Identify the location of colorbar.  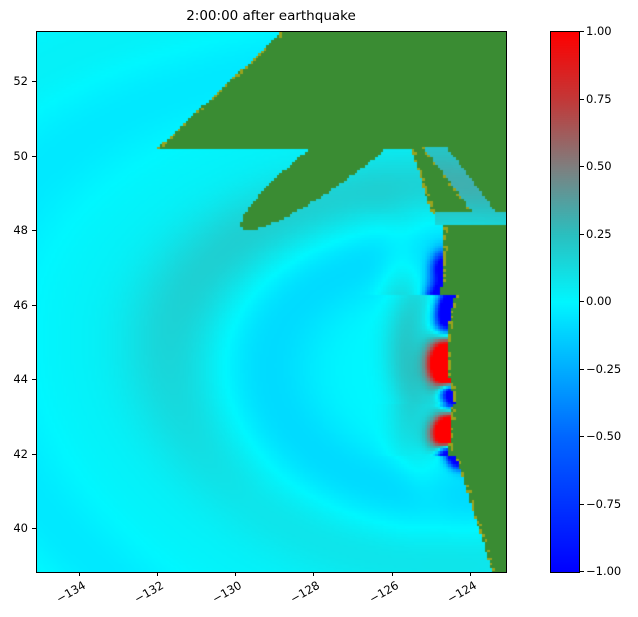
(565, 302).